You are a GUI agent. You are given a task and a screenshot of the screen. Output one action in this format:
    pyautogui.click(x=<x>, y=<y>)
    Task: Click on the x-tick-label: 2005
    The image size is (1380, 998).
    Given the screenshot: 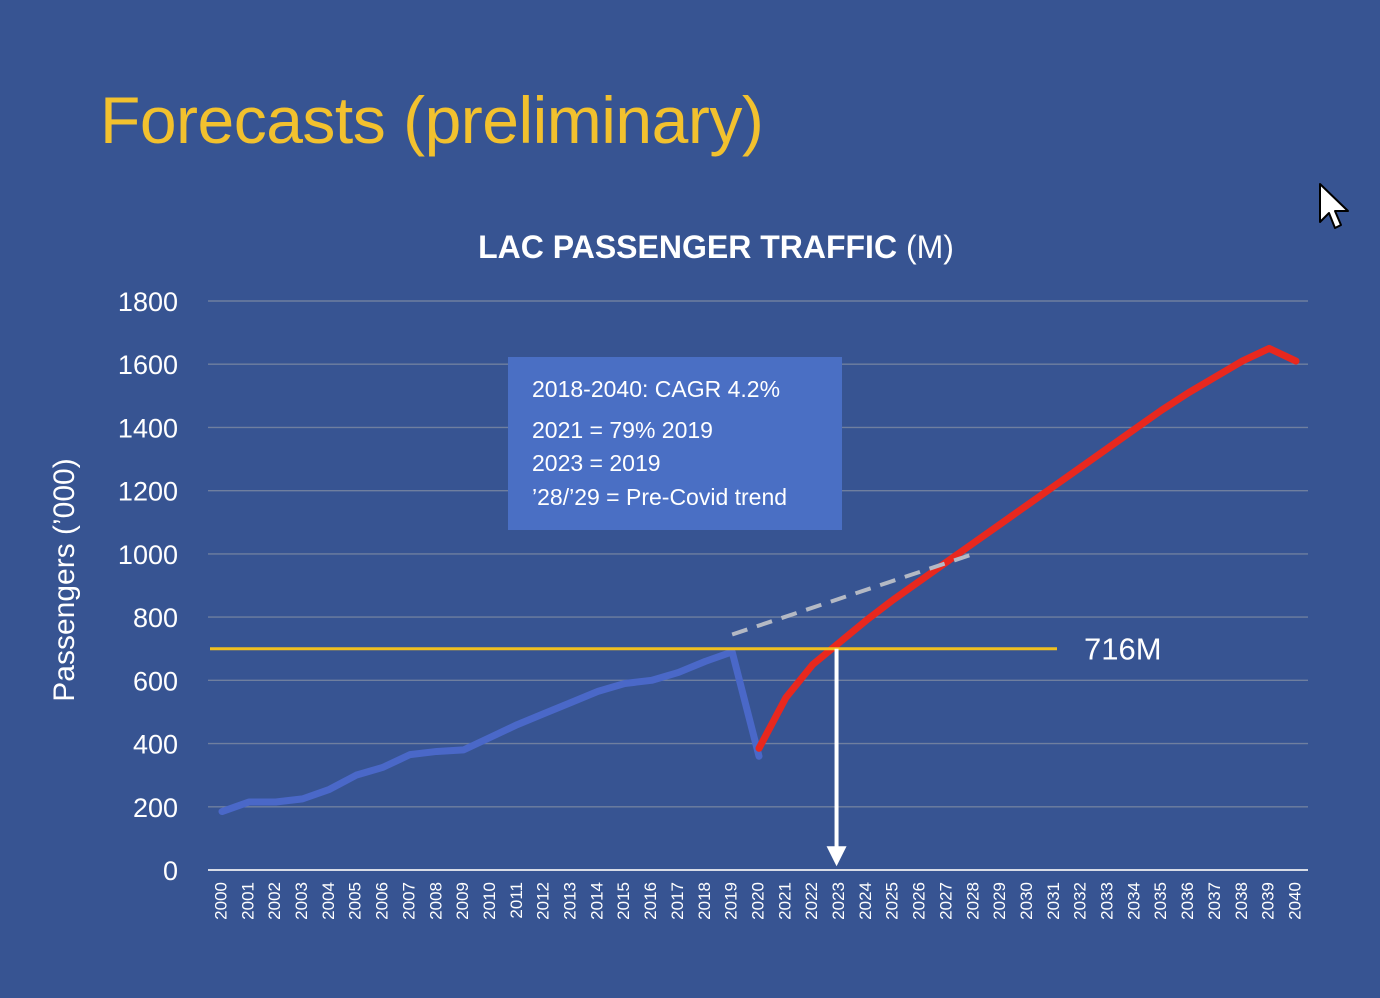 What is the action you would take?
    pyautogui.click(x=355, y=901)
    